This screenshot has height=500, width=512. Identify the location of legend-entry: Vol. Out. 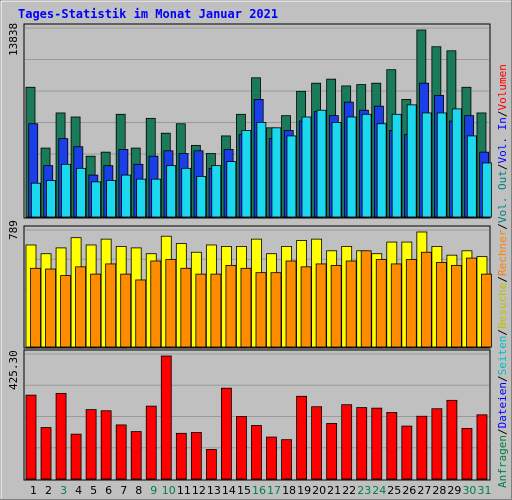
(502, 196).